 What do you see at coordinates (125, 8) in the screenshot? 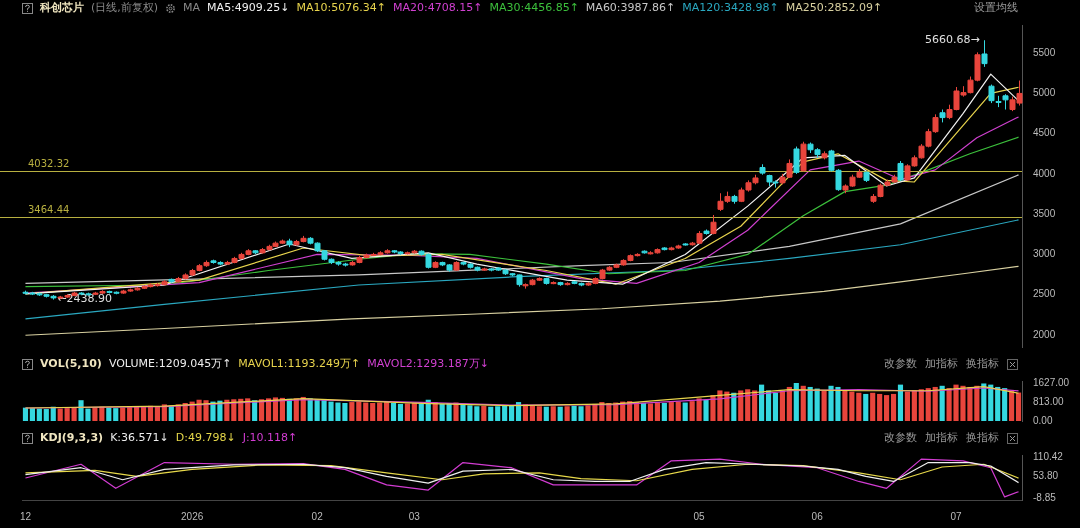
I see `chart-subtitle: (日线,前复权)` at bounding box center [125, 8].